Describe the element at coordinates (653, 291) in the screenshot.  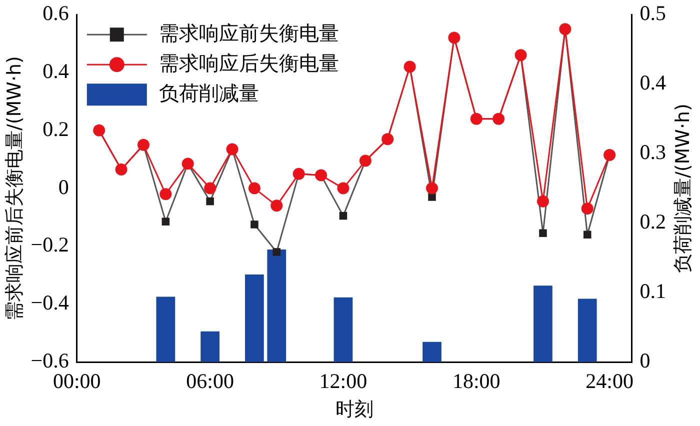
I see `y2-tick-label: 0.1` at that location.